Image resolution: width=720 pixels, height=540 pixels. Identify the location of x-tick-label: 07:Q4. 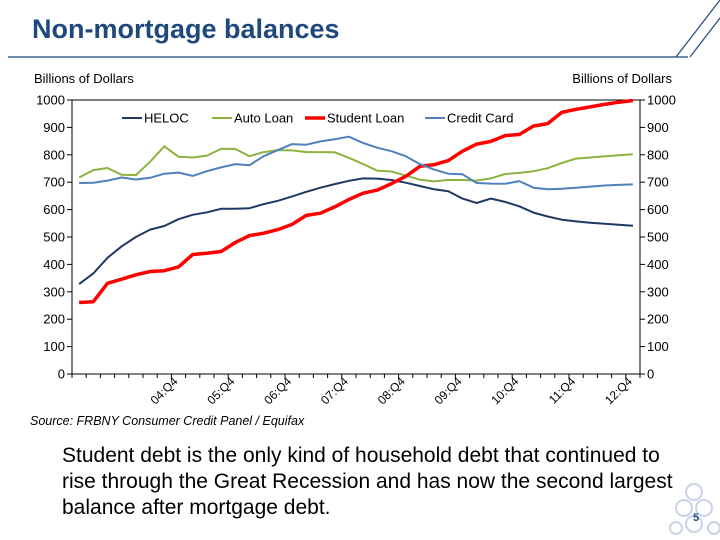
(334, 390).